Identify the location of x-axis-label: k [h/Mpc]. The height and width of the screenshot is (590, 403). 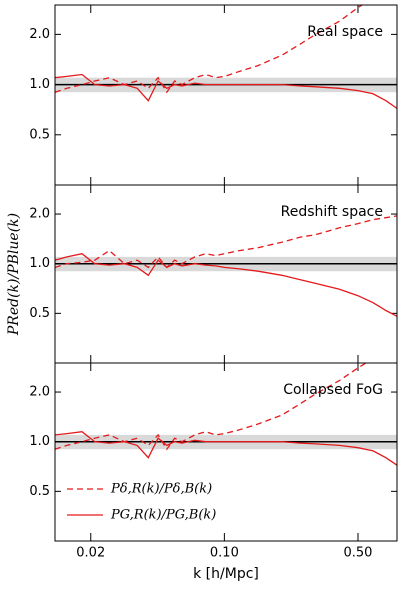
(226, 574).